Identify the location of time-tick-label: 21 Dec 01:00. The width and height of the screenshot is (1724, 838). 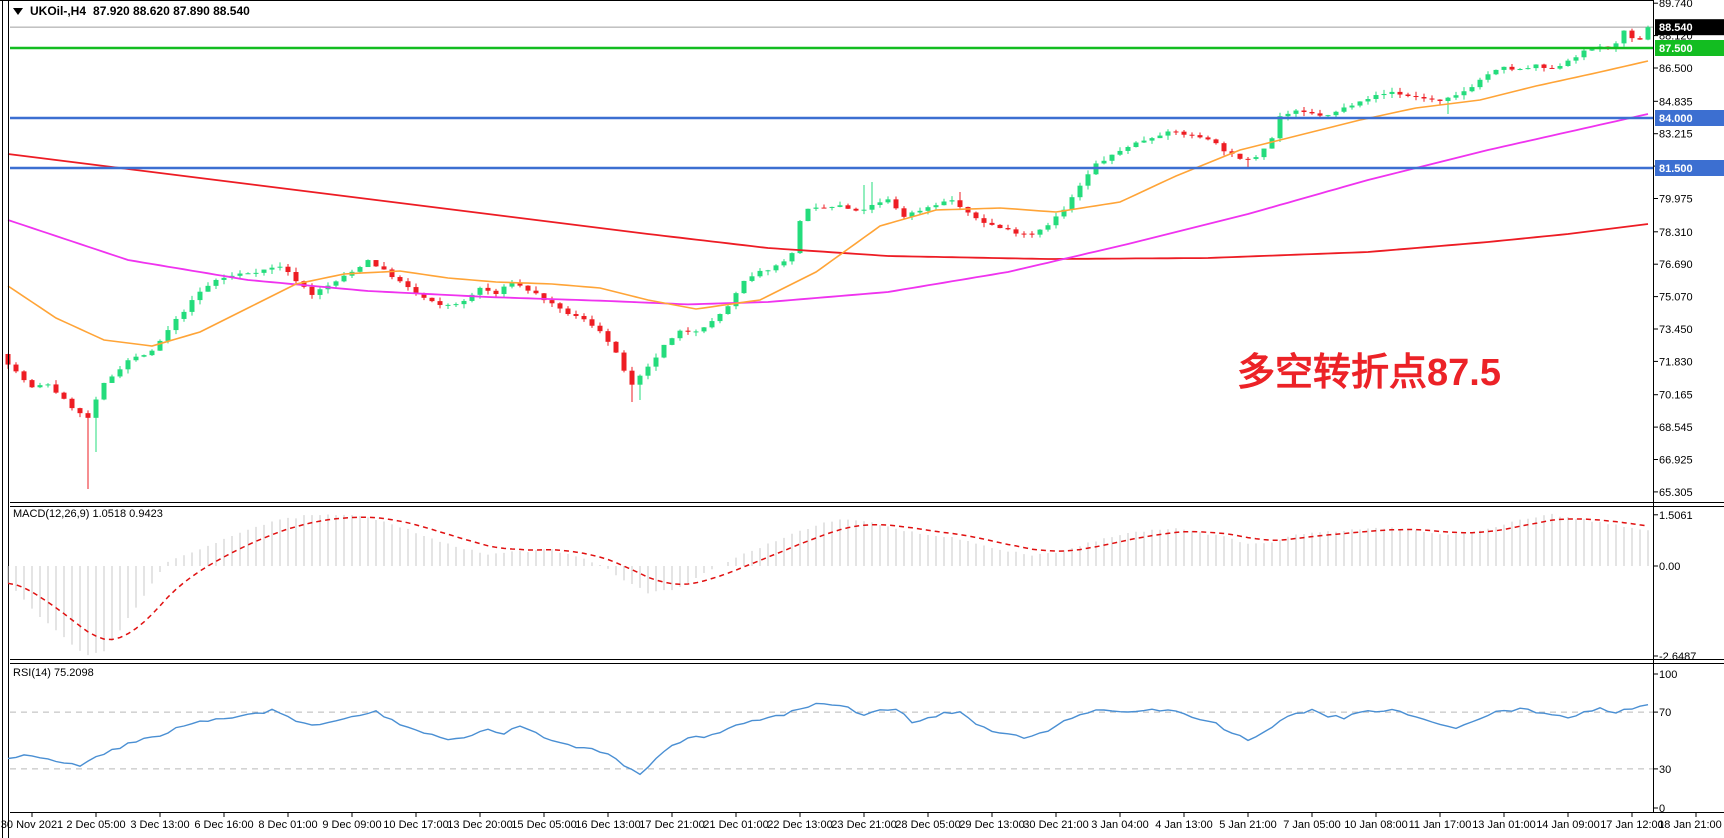
(735, 825).